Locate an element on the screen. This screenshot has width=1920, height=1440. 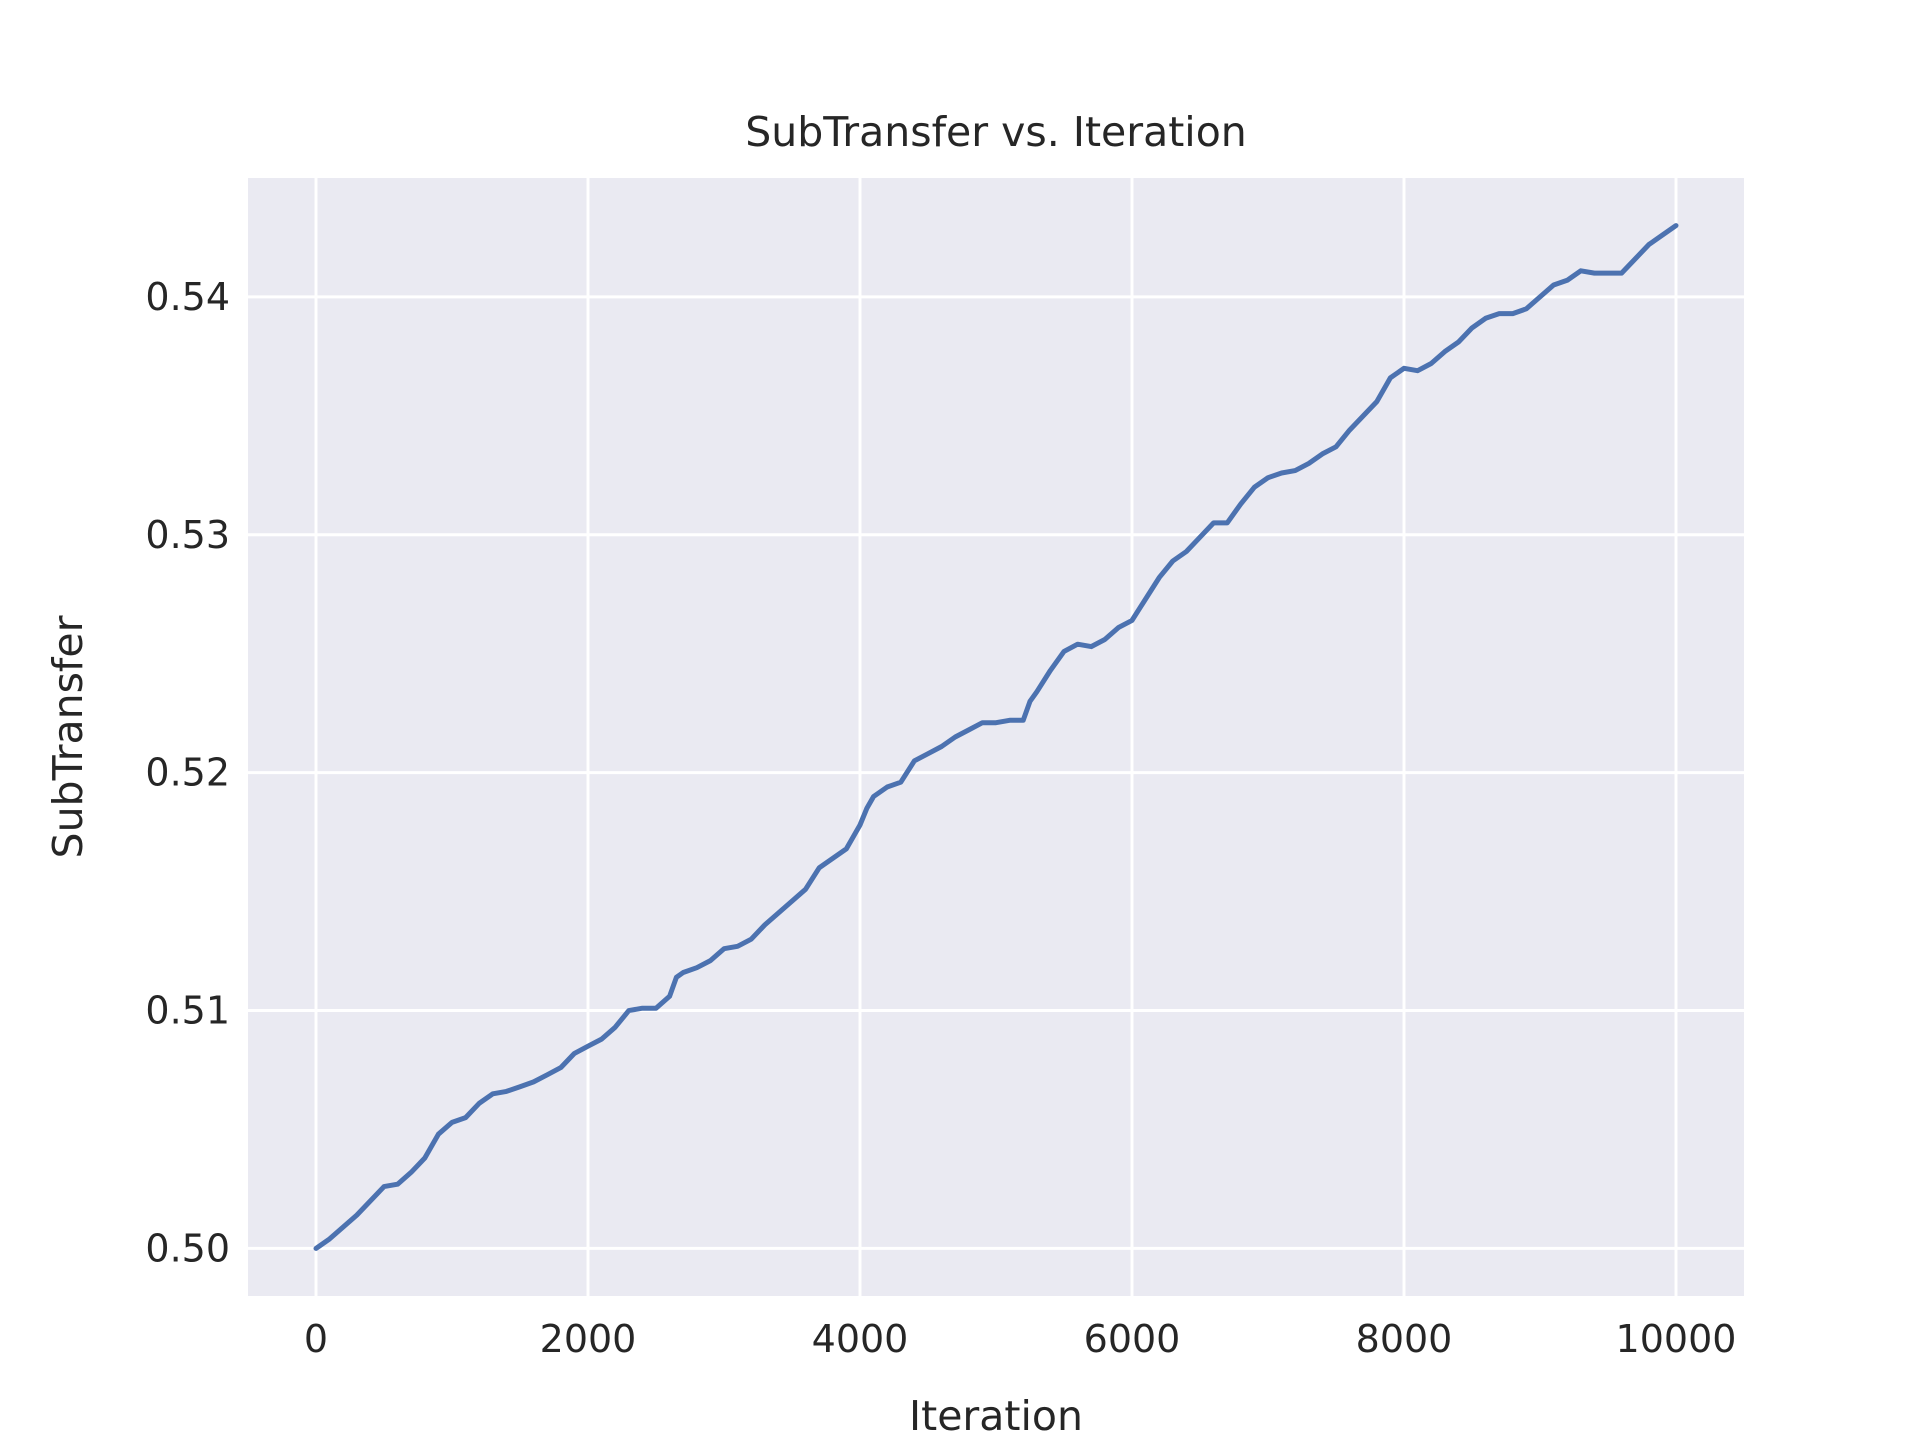
y-tick-label: 0.53 is located at coordinates (187, 535).